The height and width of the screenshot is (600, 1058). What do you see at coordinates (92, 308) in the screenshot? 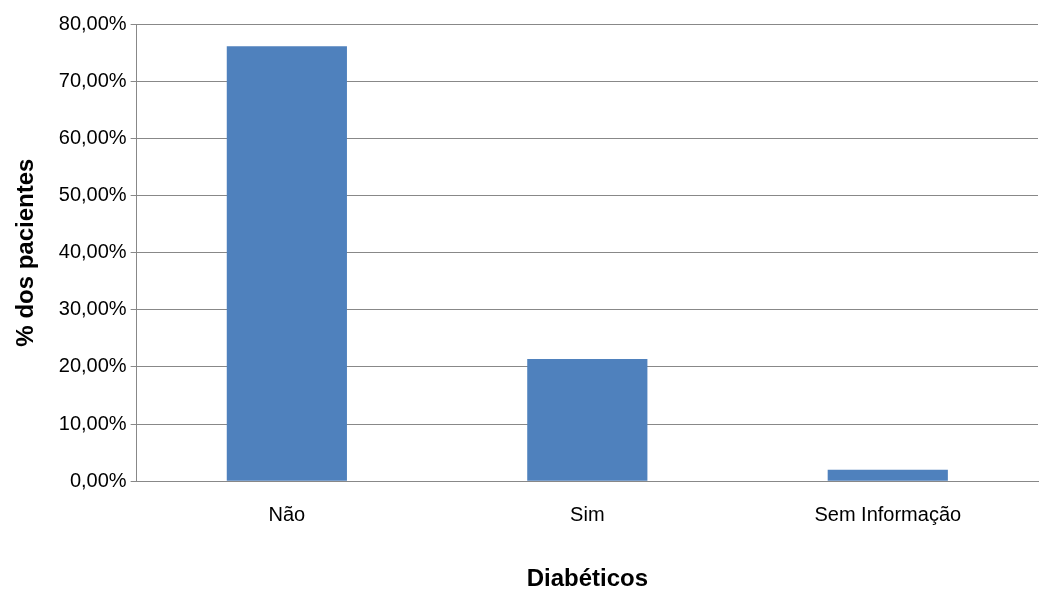
I see `y-tick-label: 30,00%` at bounding box center [92, 308].